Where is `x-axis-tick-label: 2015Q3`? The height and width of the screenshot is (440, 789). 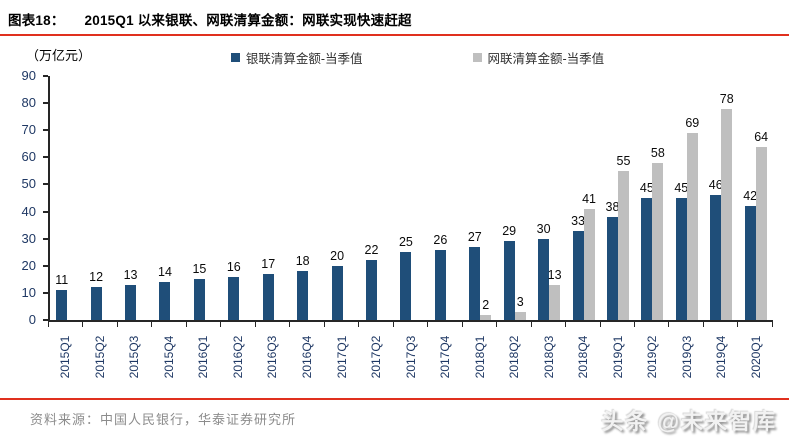
x-axis-tick-label: 2015Q3 is located at coordinates (134, 357).